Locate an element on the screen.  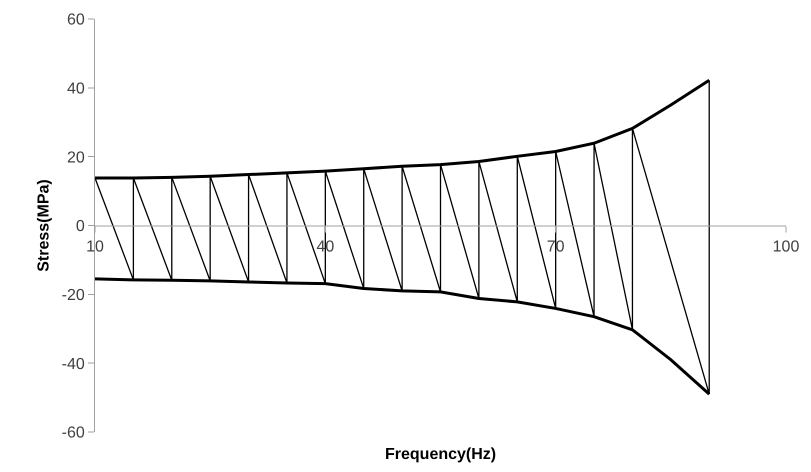
y-tick-label: -60 is located at coordinates (73, 433).